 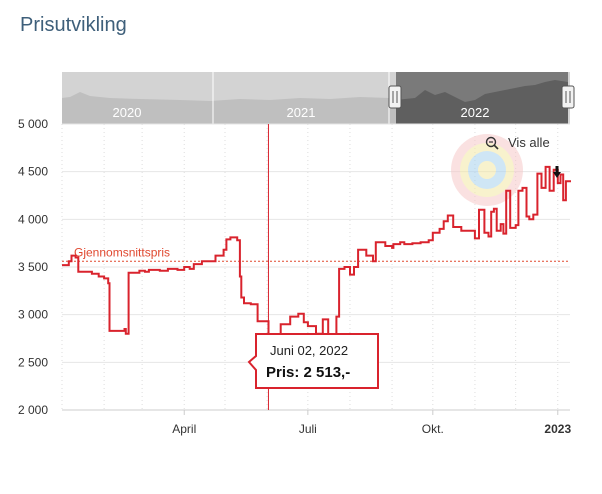 What do you see at coordinates (557, 429) in the screenshot?
I see `x-tick-label: 2023` at bounding box center [557, 429].